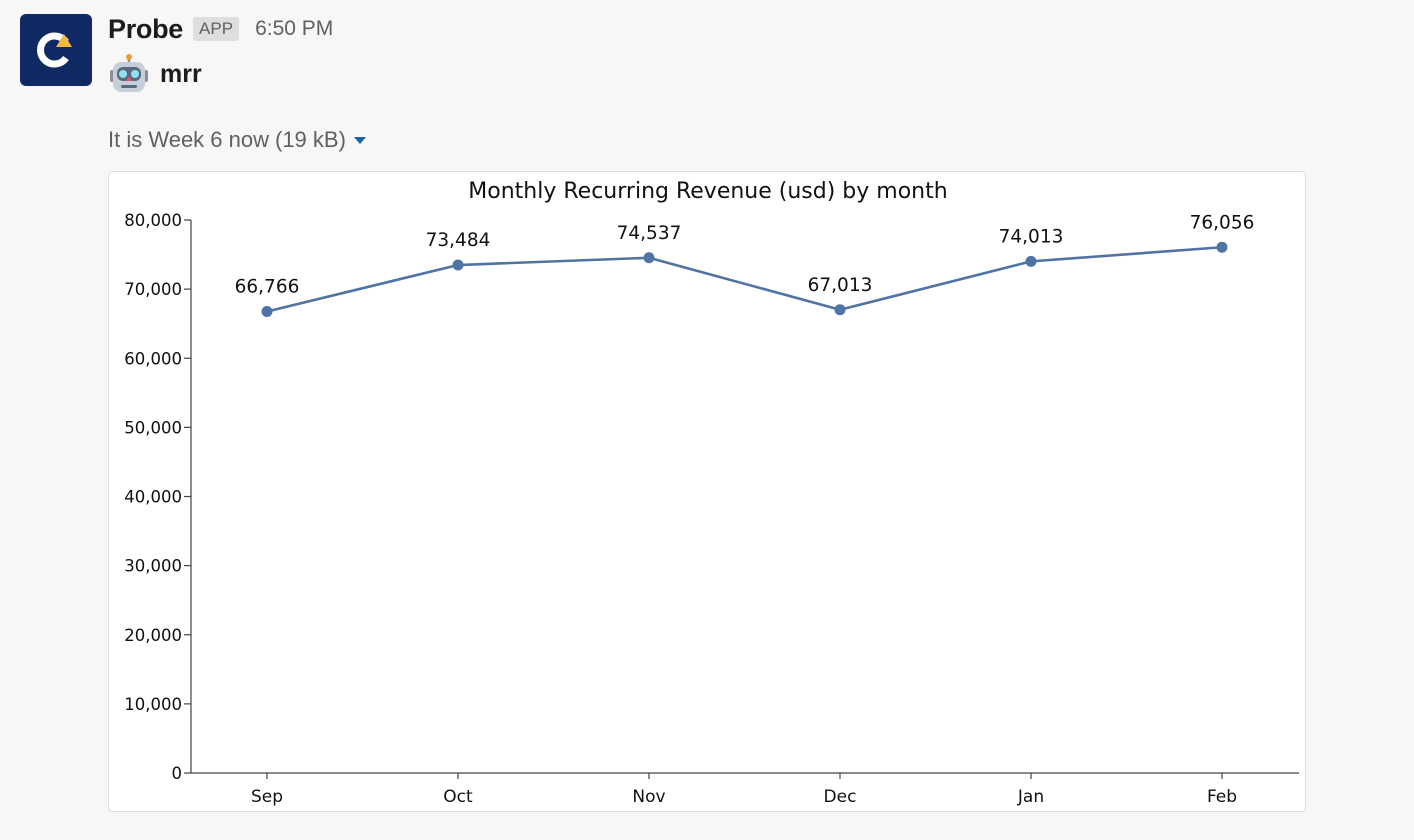 This screenshot has width=1414, height=840. What do you see at coordinates (744, 279) in the screenshot?
I see `series-line` at bounding box center [744, 279].